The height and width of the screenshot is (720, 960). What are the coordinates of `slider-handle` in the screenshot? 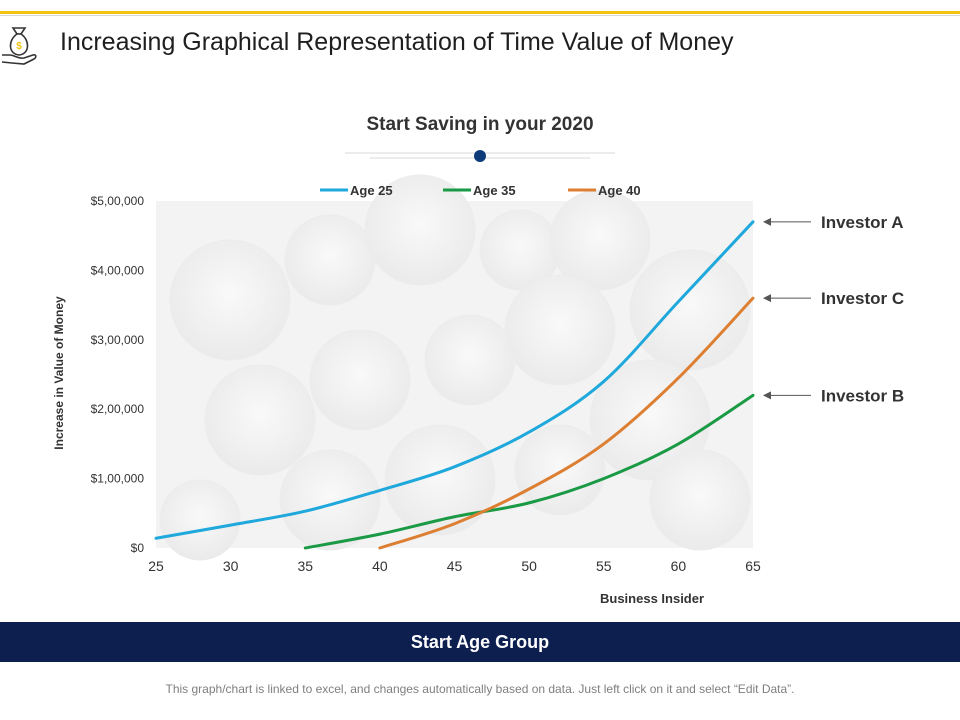 It's located at (480, 156).